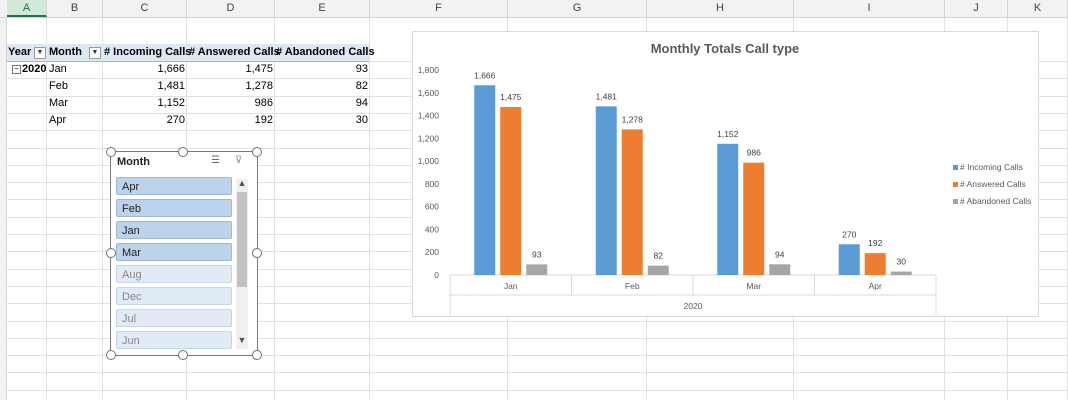  Describe the element at coordinates (432, 207) in the screenshot. I see `y-tick-label: 600` at that location.